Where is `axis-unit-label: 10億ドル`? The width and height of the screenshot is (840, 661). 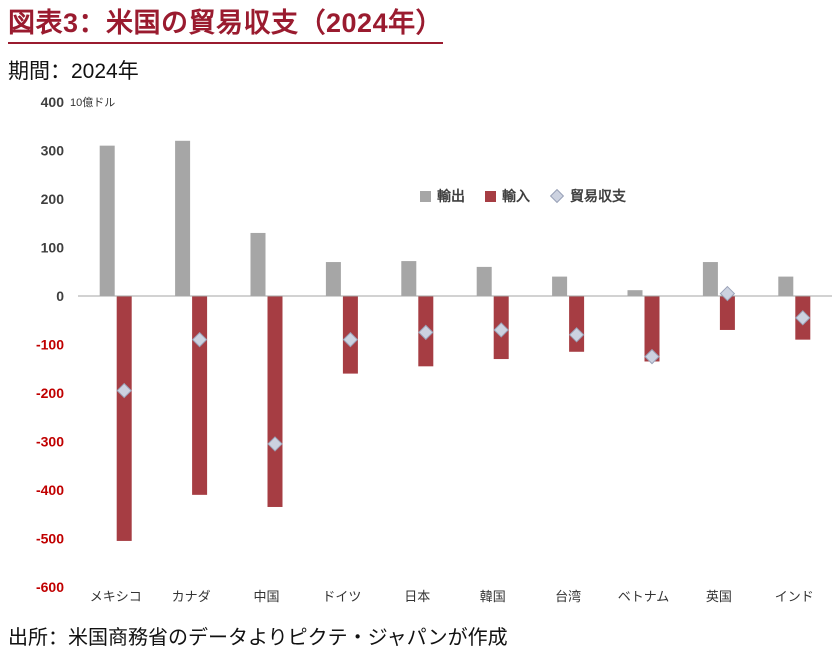
axis-unit-label: 10億ドル is located at coordinates (93, 103).